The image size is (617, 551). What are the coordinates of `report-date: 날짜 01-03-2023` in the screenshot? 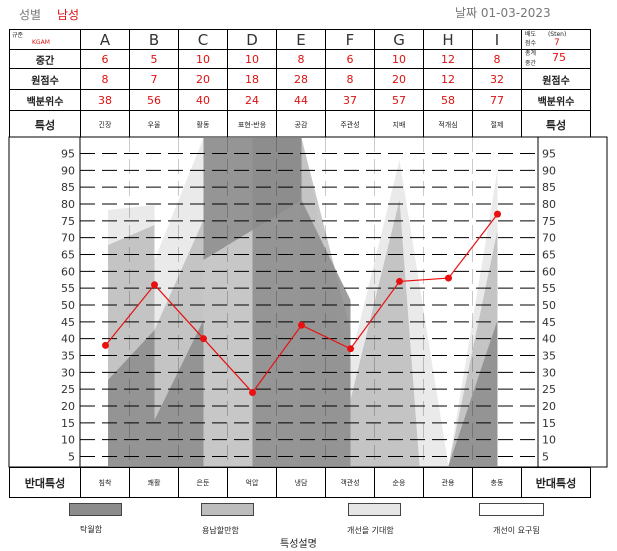 It's located at (503, 13).